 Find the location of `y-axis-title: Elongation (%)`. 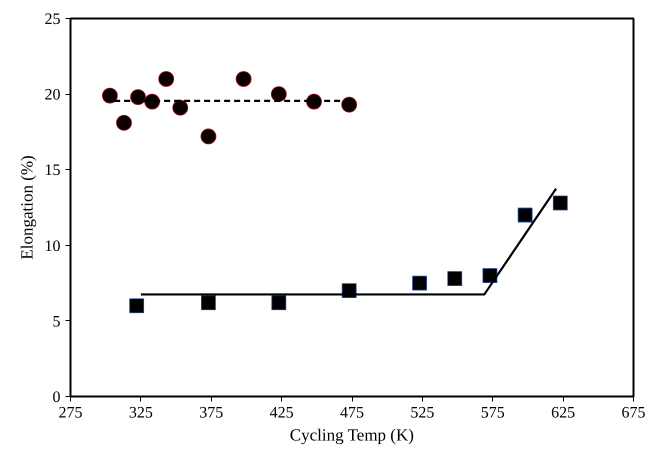

y-axis-title: Elongation (%) is located at coordinates (27, 207).